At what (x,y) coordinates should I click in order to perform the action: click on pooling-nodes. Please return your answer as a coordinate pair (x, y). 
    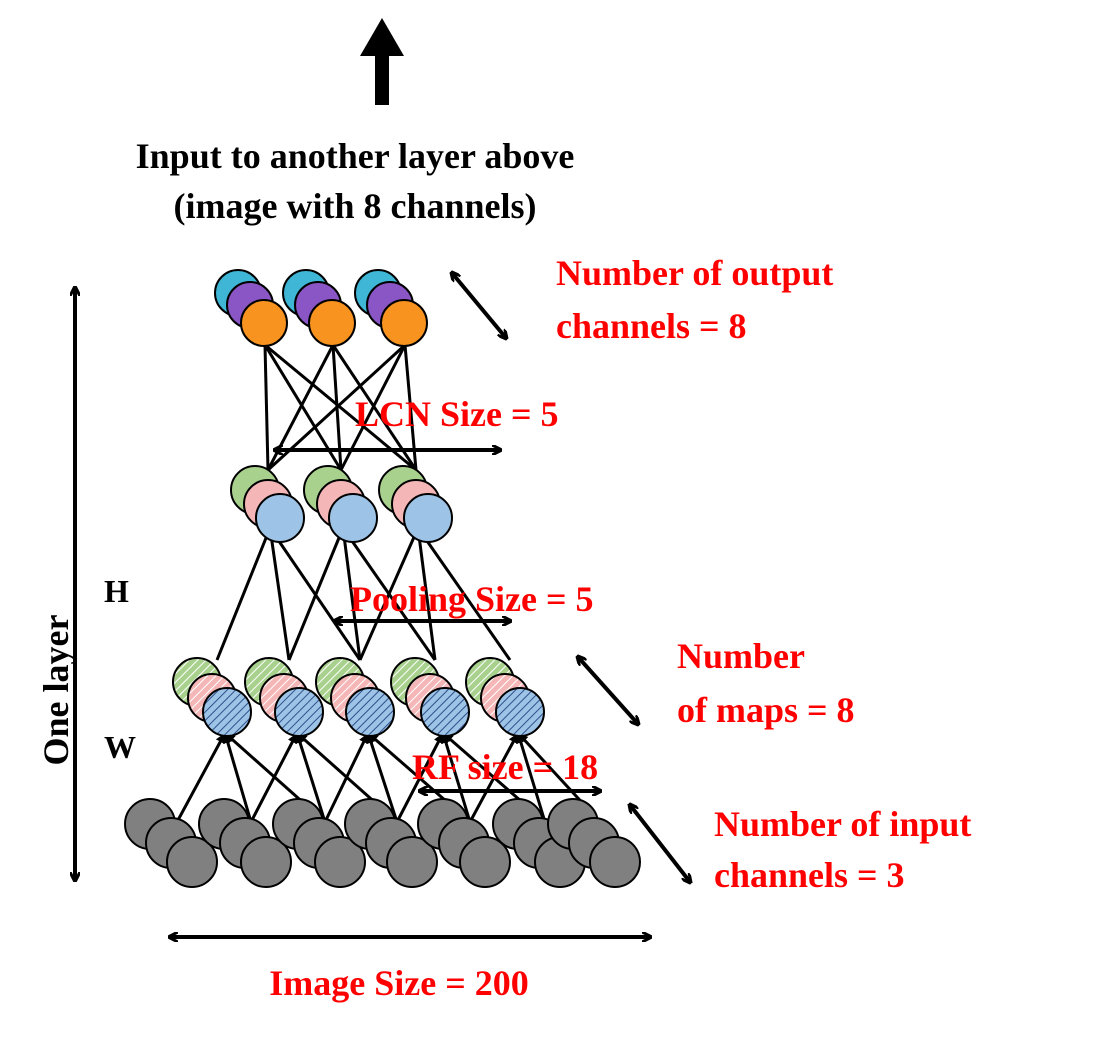
    Looking at the image, I should click on (341, 504).